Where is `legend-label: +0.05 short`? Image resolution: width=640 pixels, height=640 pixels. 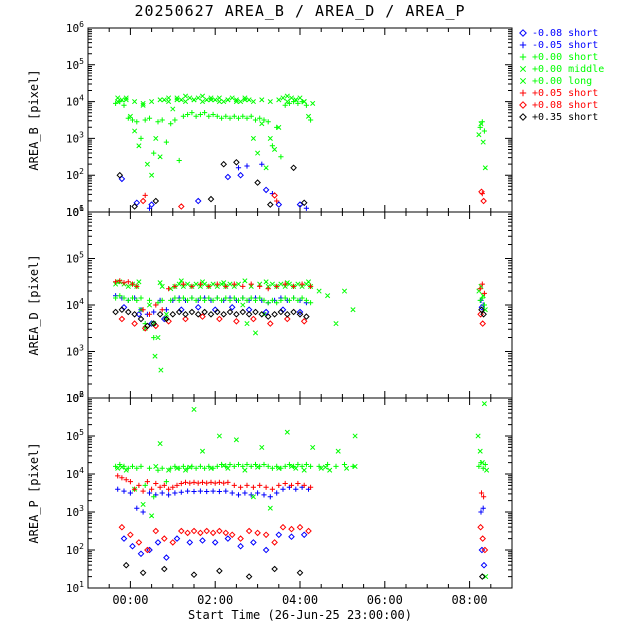
legend-label: +0.05 short is located at coordinates (565, 93).